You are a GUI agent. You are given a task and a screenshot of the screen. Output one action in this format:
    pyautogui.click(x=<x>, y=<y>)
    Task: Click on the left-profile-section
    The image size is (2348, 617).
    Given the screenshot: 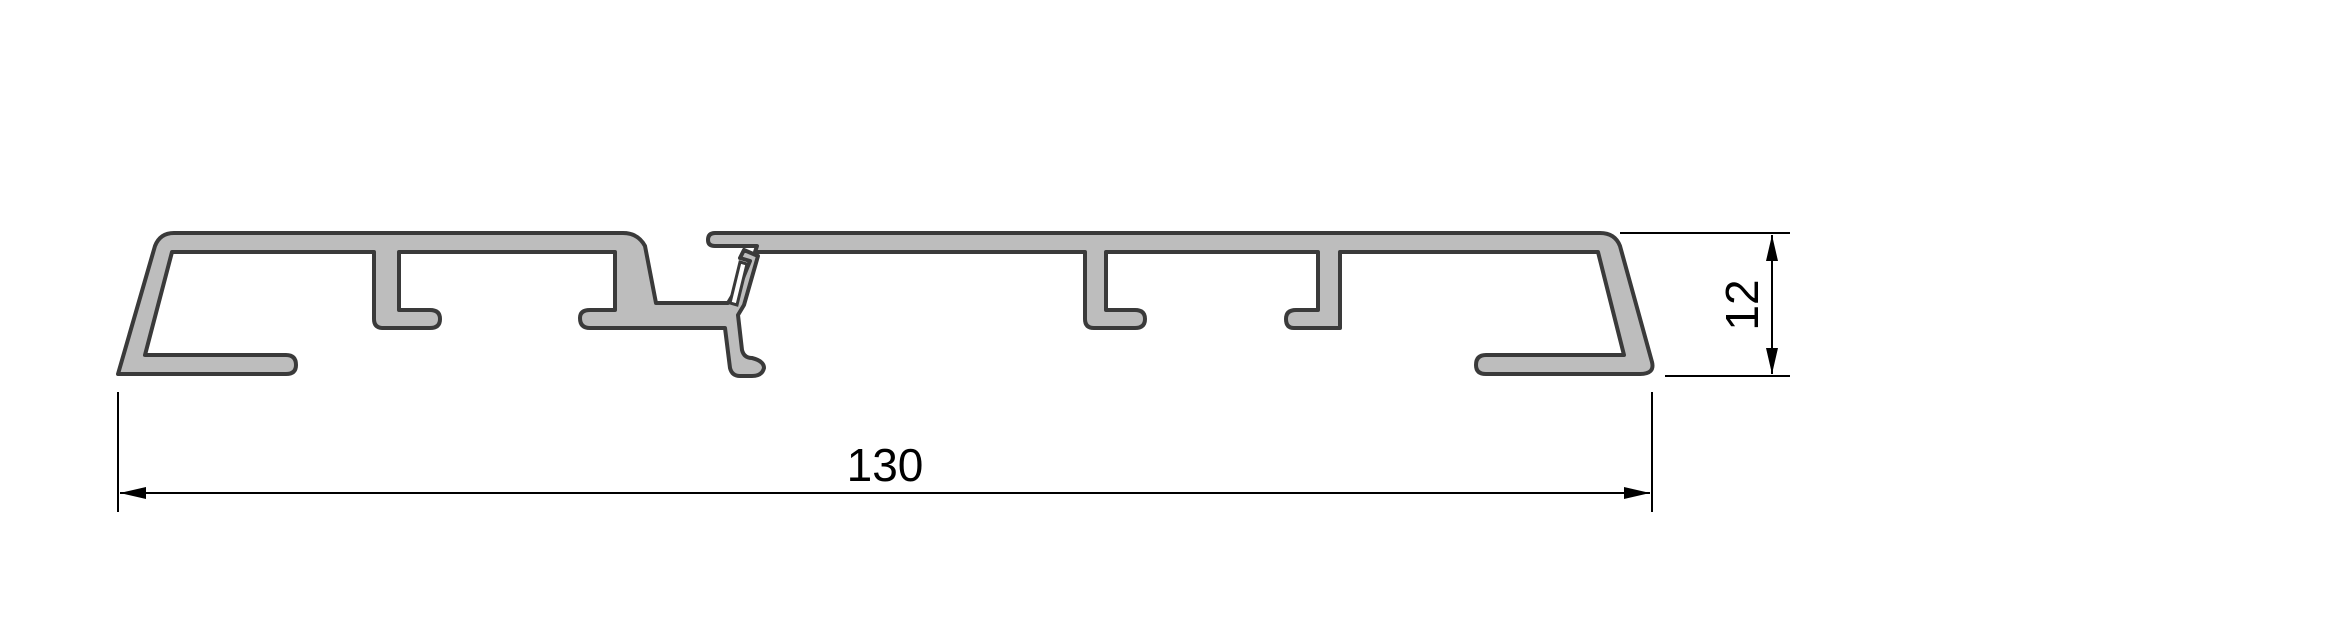 What is the action you would take?
    pyautogui.click(x=441, y=304)
    